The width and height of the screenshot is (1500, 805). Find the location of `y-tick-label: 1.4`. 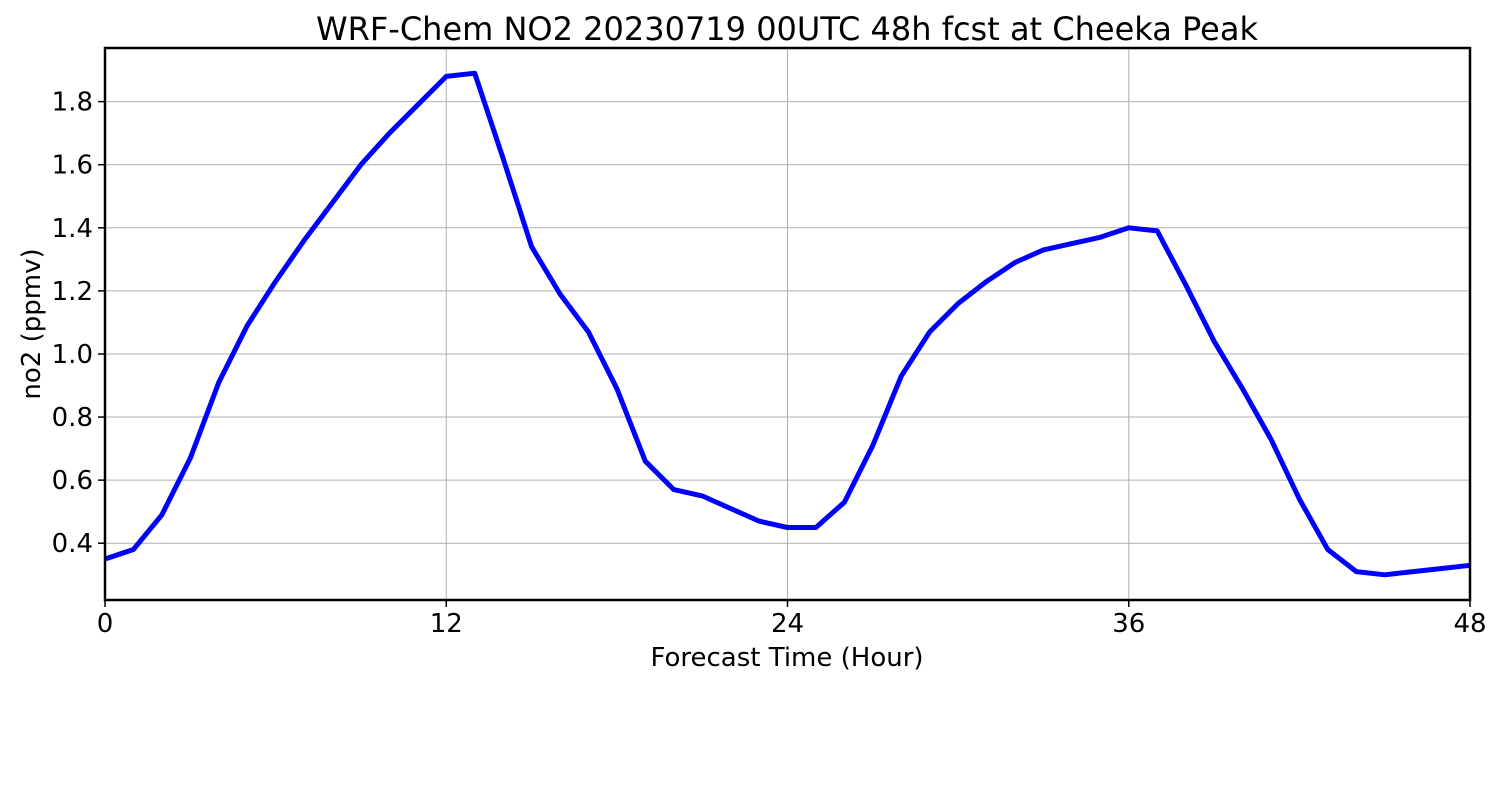

y-tick-label: 1.4 is located at coordinates (72, 229).